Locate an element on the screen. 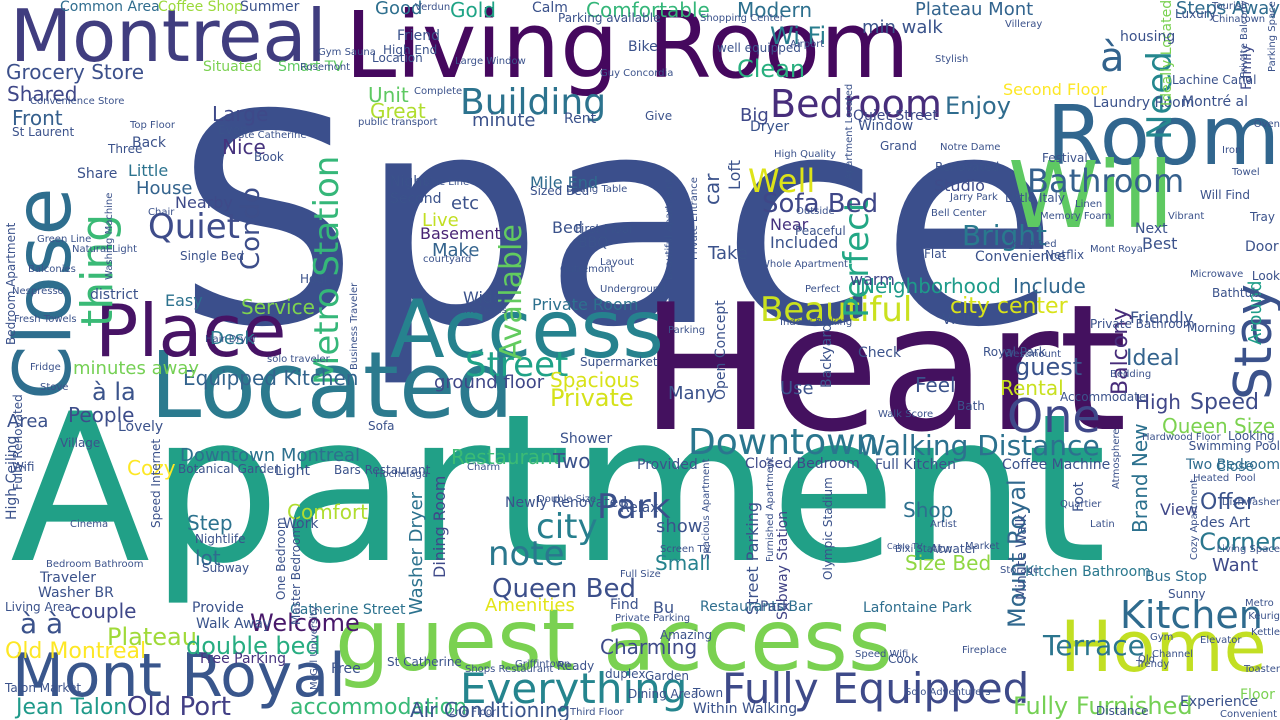 The width and height of the screenshot is (1280, 720). word-cloud-term: Bright is located at coordinates (1004, 235).